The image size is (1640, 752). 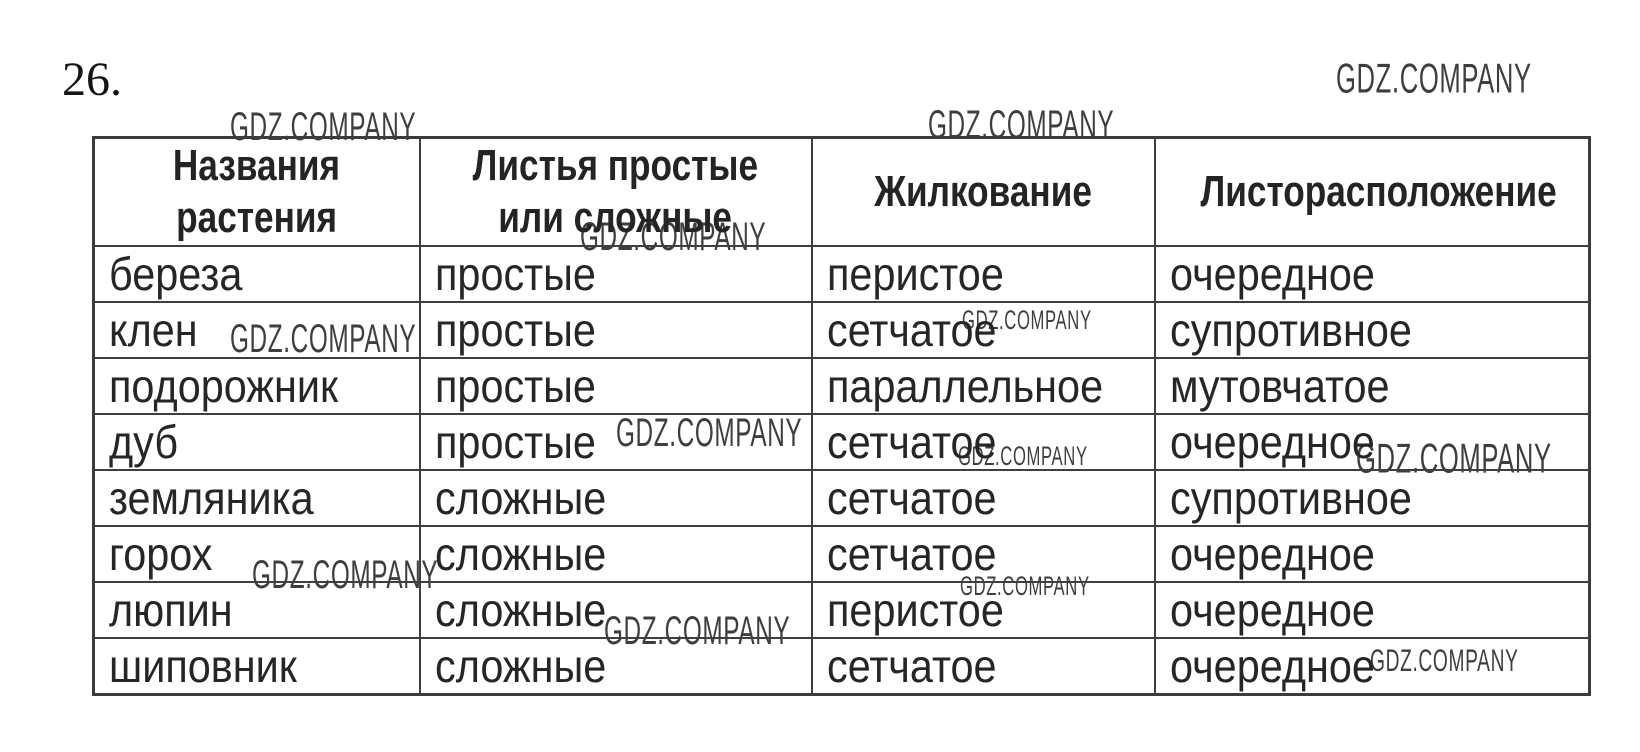 What do you see at coordinates (1372, 385) in the screenshot?
I see `cell-leaf-arrangement: мутовчатое` at bounding box center [1372, 385].